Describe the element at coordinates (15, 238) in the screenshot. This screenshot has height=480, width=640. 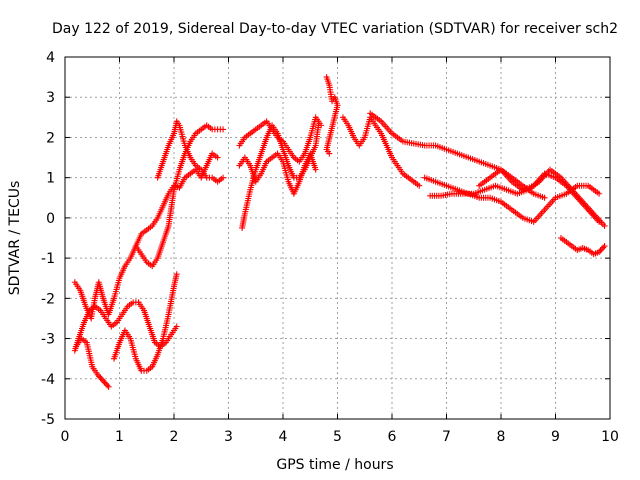
I see `y-axis-label: SDTVAR / TECUs` at that location.